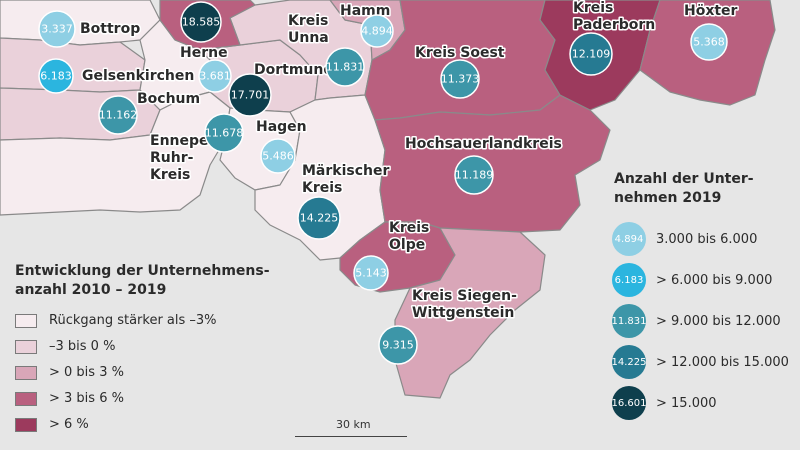  I want to click on legend-bubble: 6.183, so click(629, 280).